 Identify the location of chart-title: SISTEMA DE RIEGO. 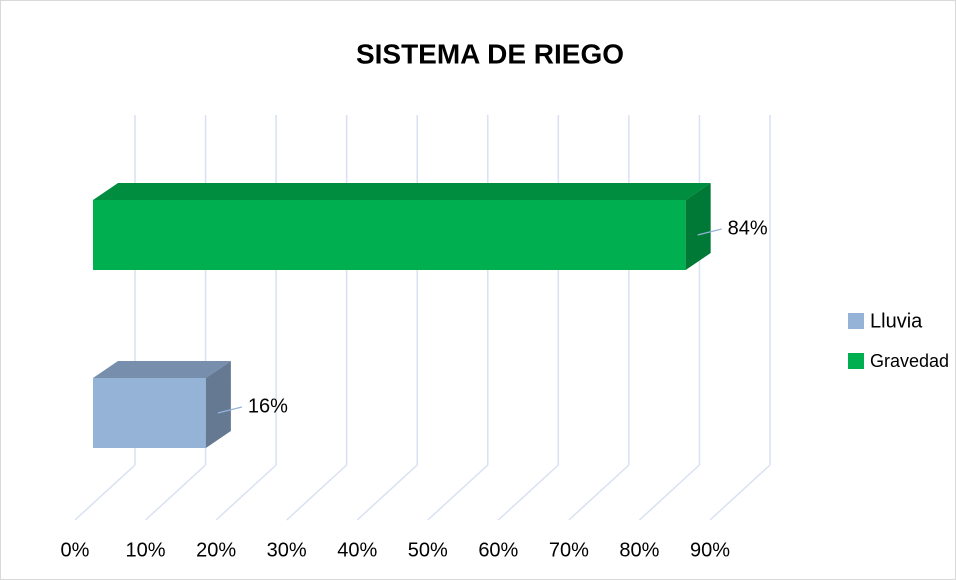
(490, 53).